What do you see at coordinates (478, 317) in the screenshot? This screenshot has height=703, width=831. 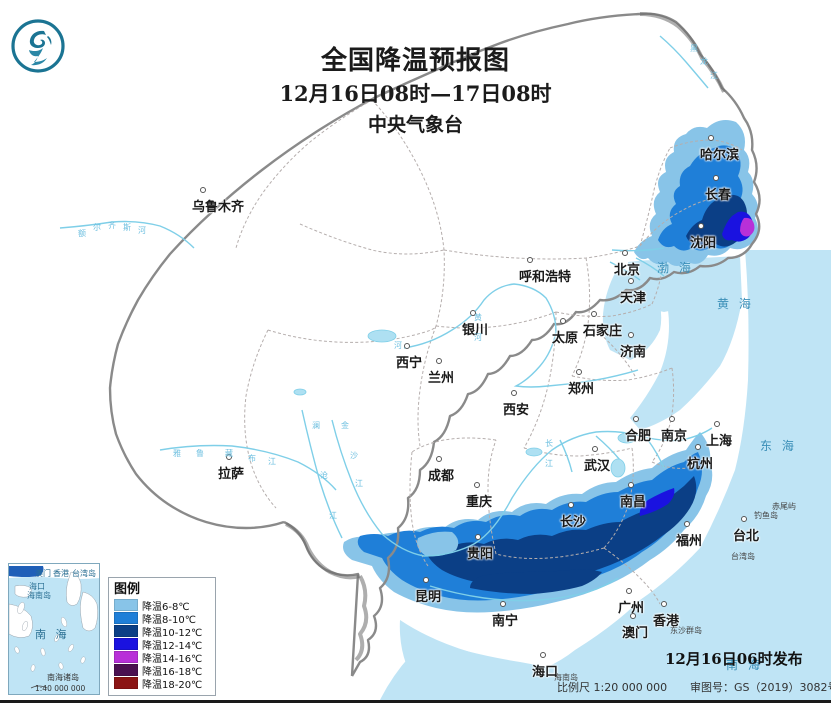 I see `river-label-0: 黄` at bounding box center [478, 317].